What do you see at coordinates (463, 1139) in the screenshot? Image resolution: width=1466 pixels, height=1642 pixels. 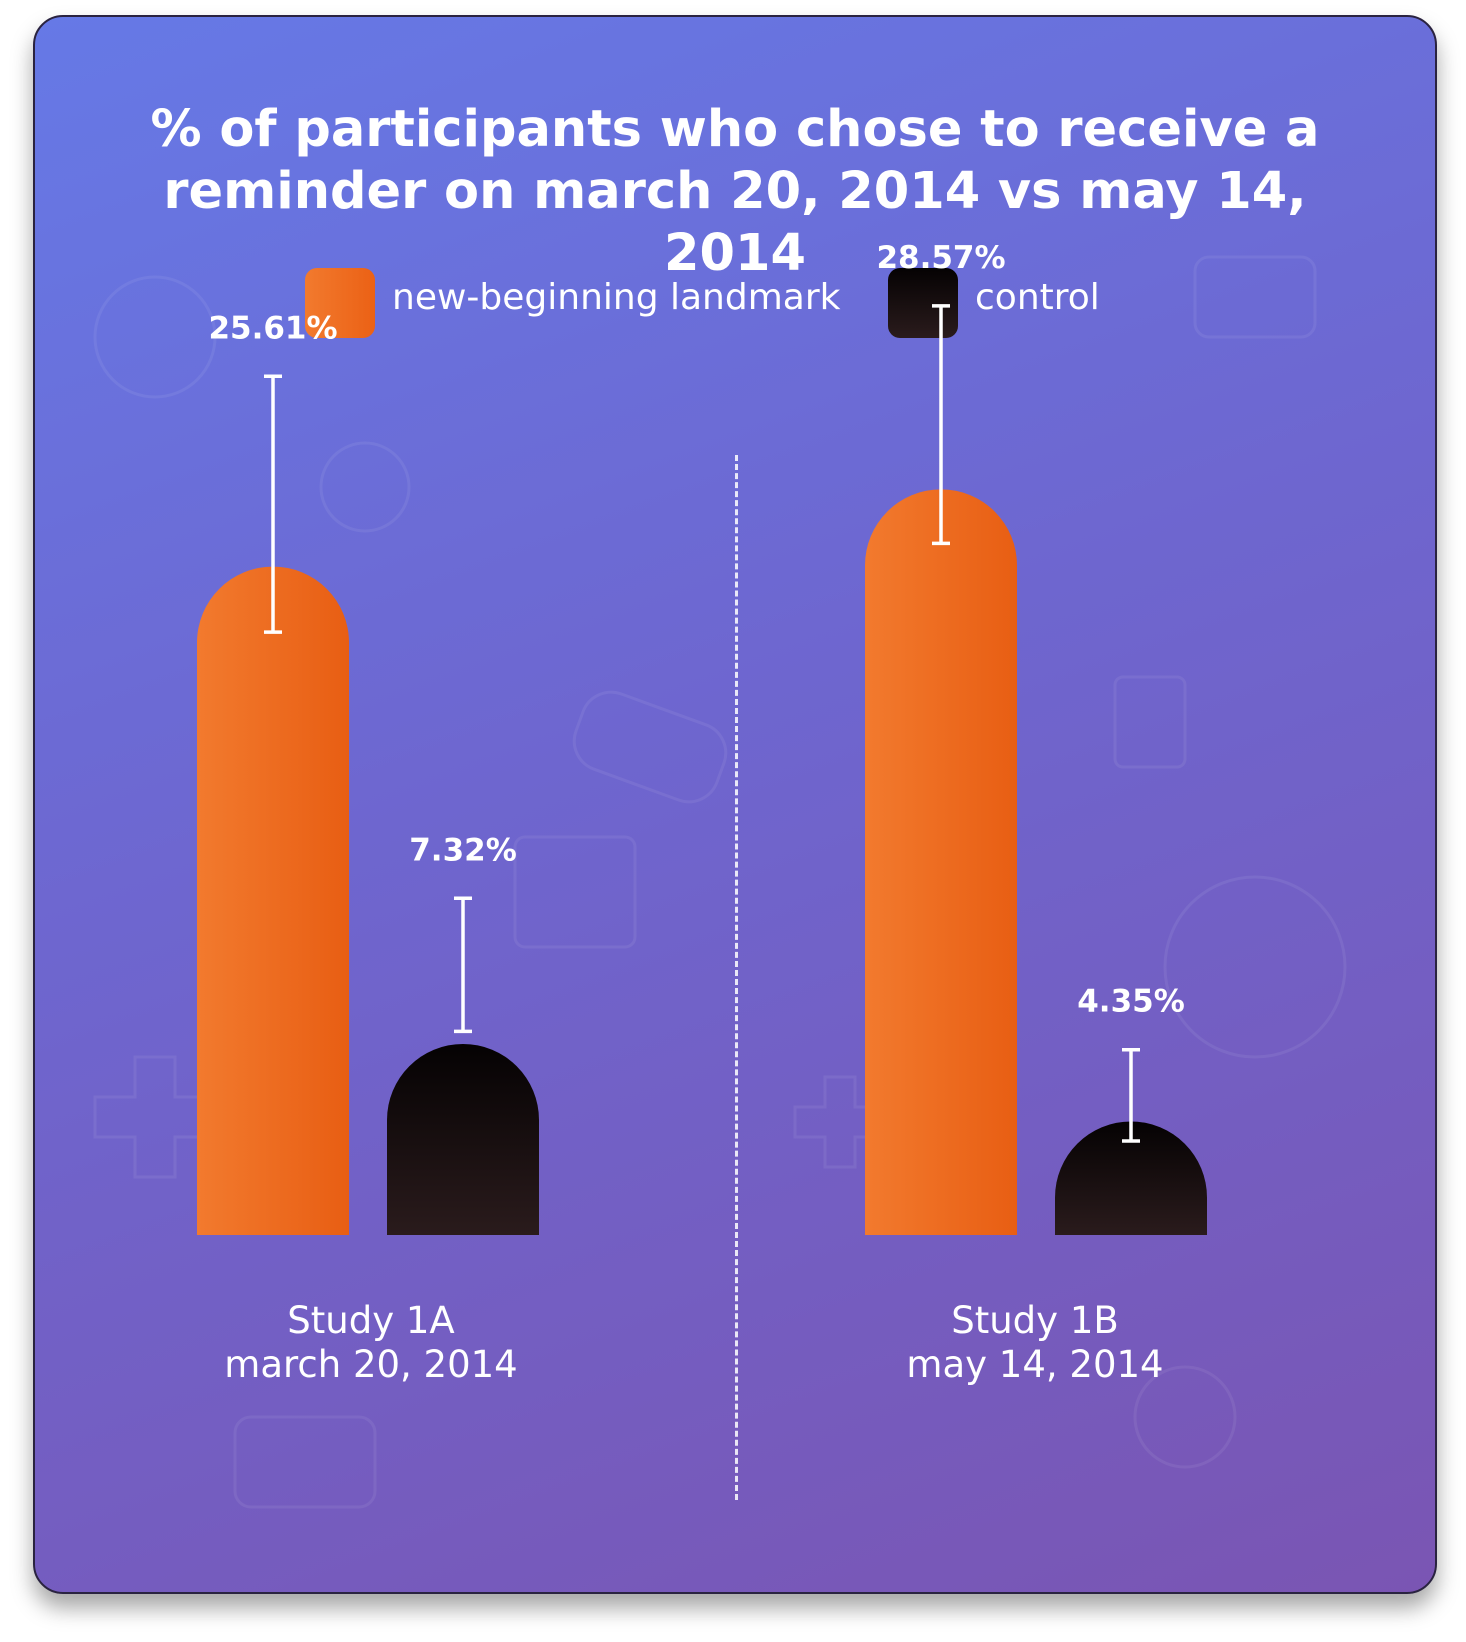 I see `bar-control-study-1a` at bounding box center [463, 1139].